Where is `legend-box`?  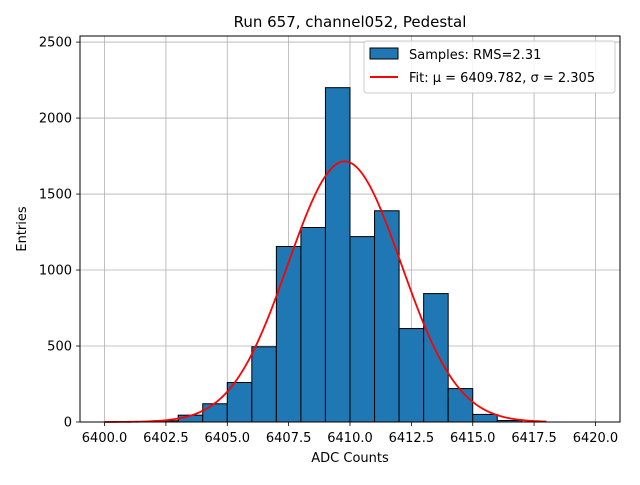 legend-box is located at coordinates (489, 67).